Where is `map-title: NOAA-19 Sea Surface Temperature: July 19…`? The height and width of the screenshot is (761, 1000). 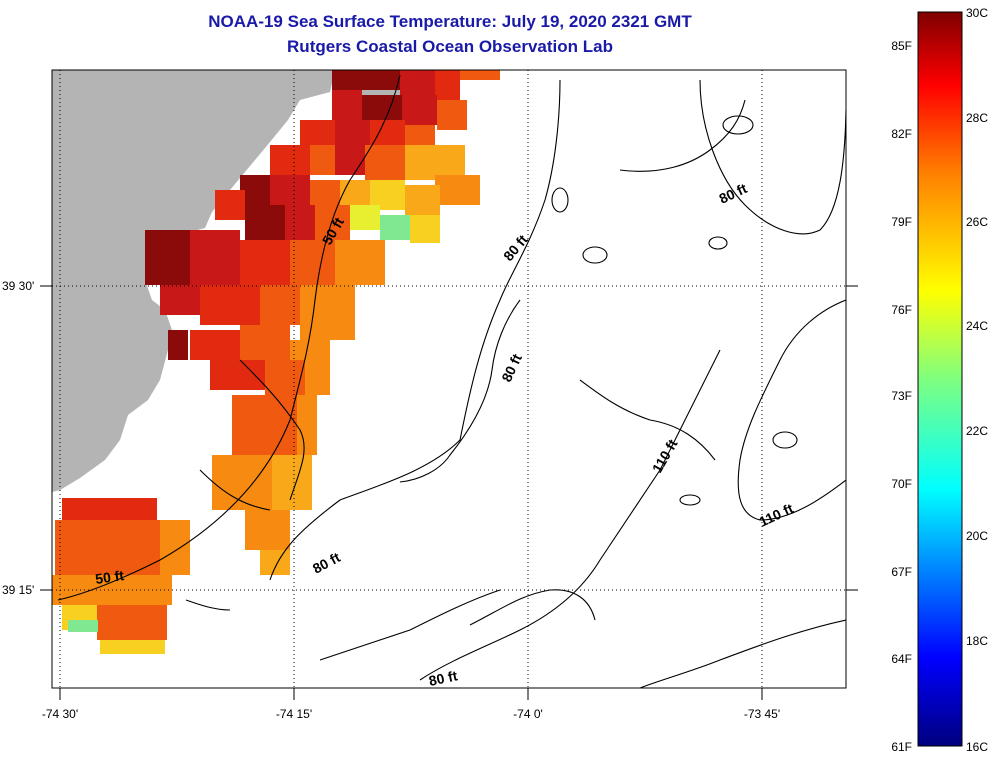 map-title: NOAA-19 Sea Surface Temperature: July 19… is located at coordinates (450, 21).